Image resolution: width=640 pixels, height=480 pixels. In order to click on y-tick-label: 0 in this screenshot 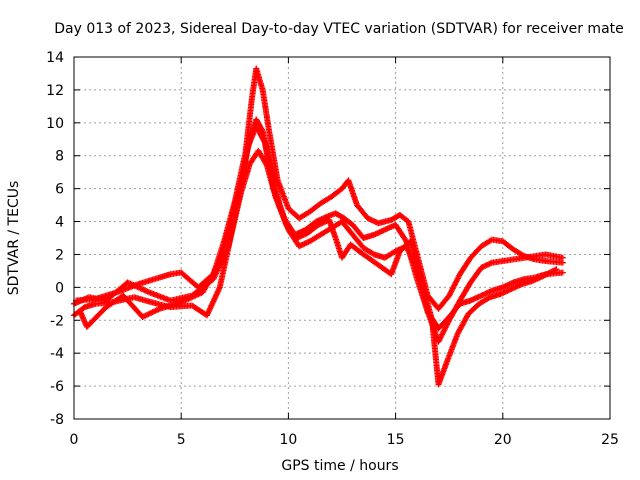, I will do `click(59, 288)`.